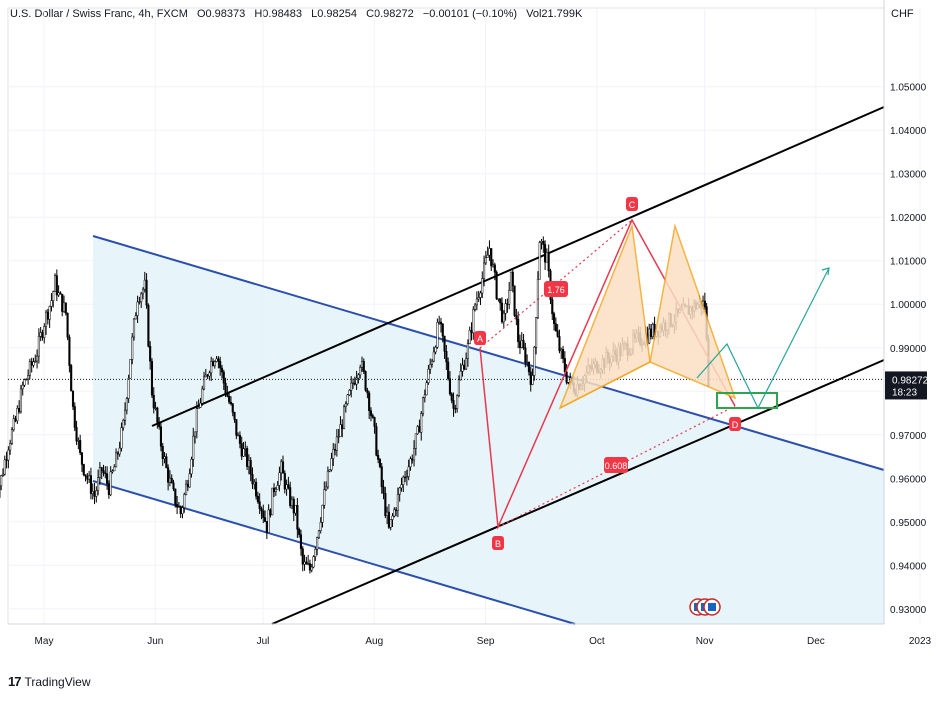  I want to click on y-tick-label: 1.03000, so click(908, 175).